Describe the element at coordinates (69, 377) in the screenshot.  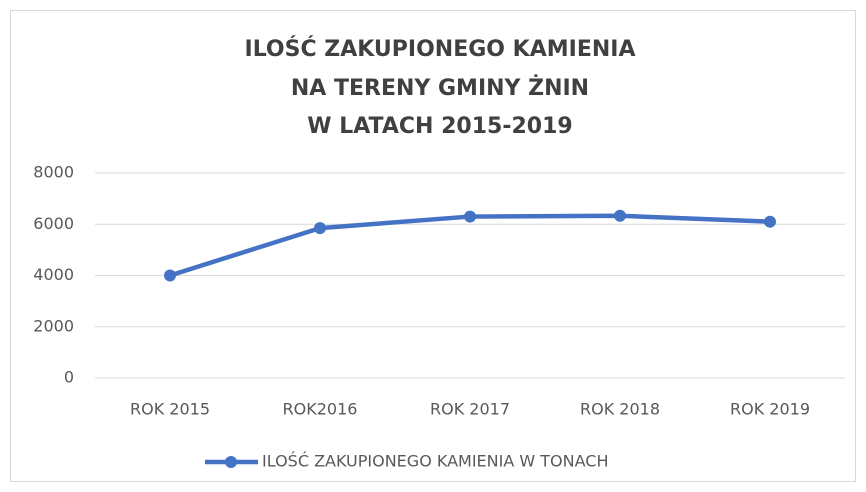
I see `y-tick-label: 0` at that location.